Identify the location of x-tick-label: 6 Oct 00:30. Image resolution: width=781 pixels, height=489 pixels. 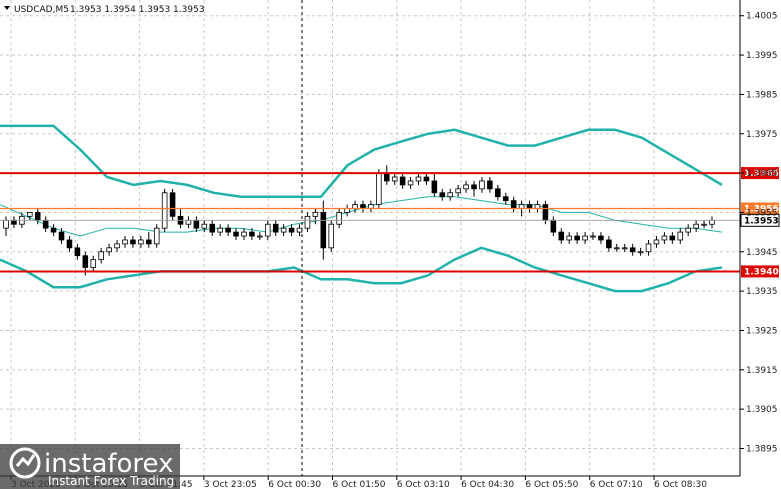
(294, 484).